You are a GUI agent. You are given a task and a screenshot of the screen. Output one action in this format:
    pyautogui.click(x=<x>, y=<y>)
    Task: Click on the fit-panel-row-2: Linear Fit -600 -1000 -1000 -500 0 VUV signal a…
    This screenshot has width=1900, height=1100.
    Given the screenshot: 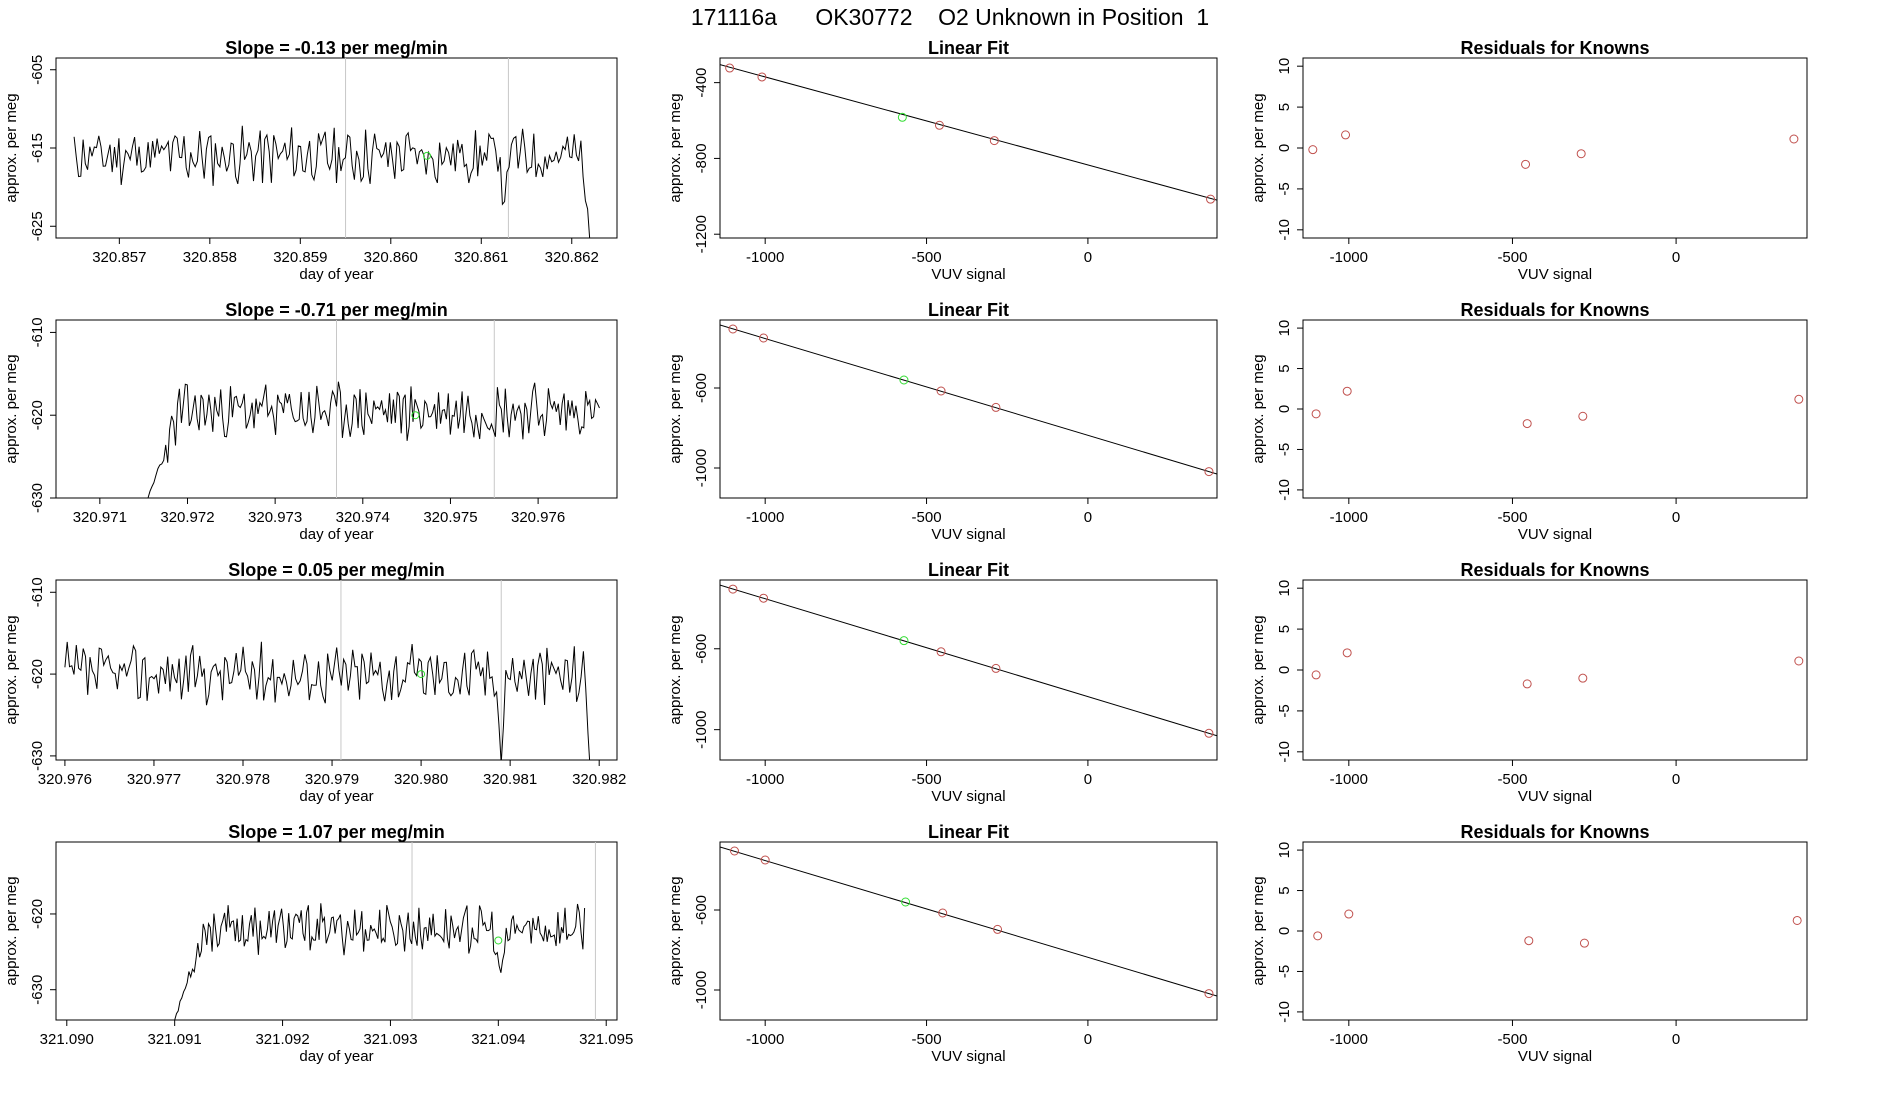 What is the action you would take?
    pyautogui.click(x=942, y=421)
    